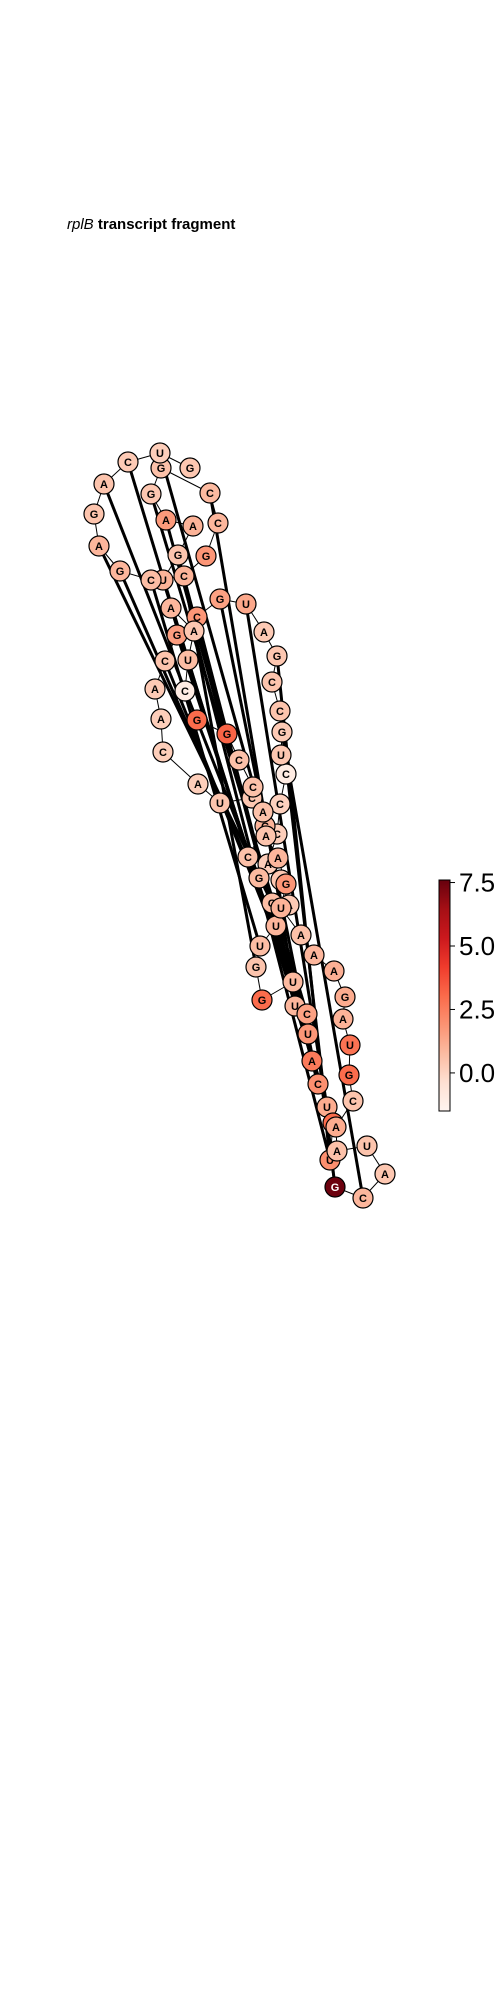 The width and height of the screenshot is (500, 2000). Describe the element at coordinates (444, 995) in the screenshot. I see `colorbar-gradient` at that location.